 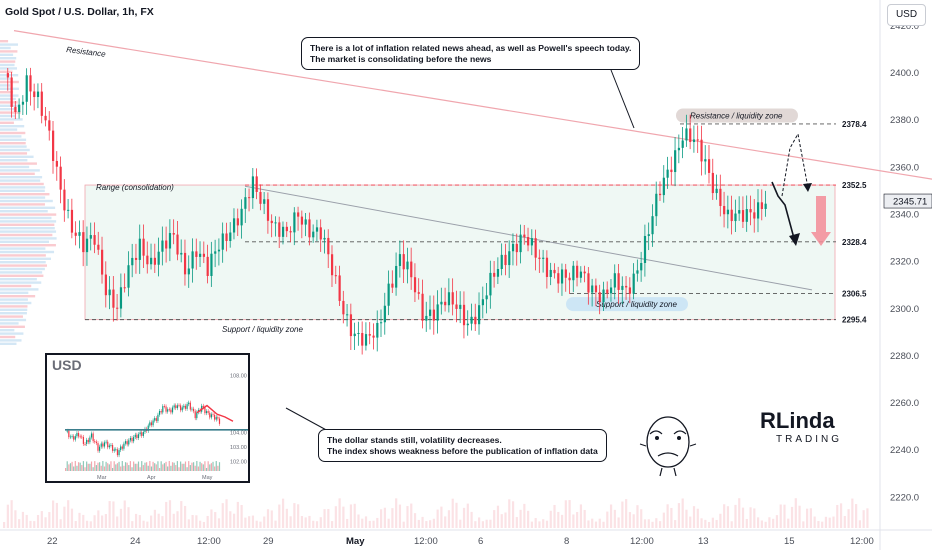 I want to click on price-tick-label: 2340.0, so click(x=904, y=215).